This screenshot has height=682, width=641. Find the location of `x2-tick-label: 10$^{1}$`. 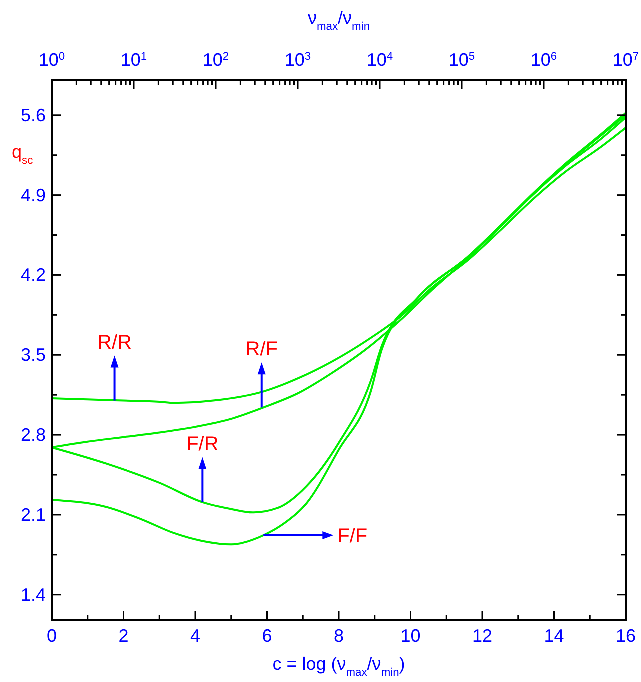

x2-tick-label: 10$^{1}$ is located at coordinates (134, 60).